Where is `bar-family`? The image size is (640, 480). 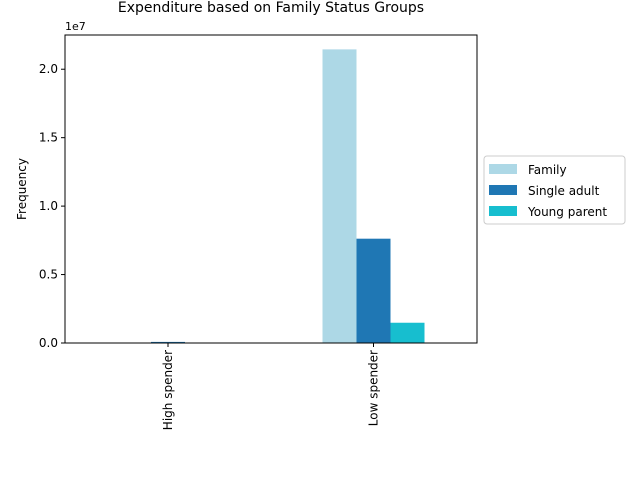 bar-family is located at coordinates (339, 196).